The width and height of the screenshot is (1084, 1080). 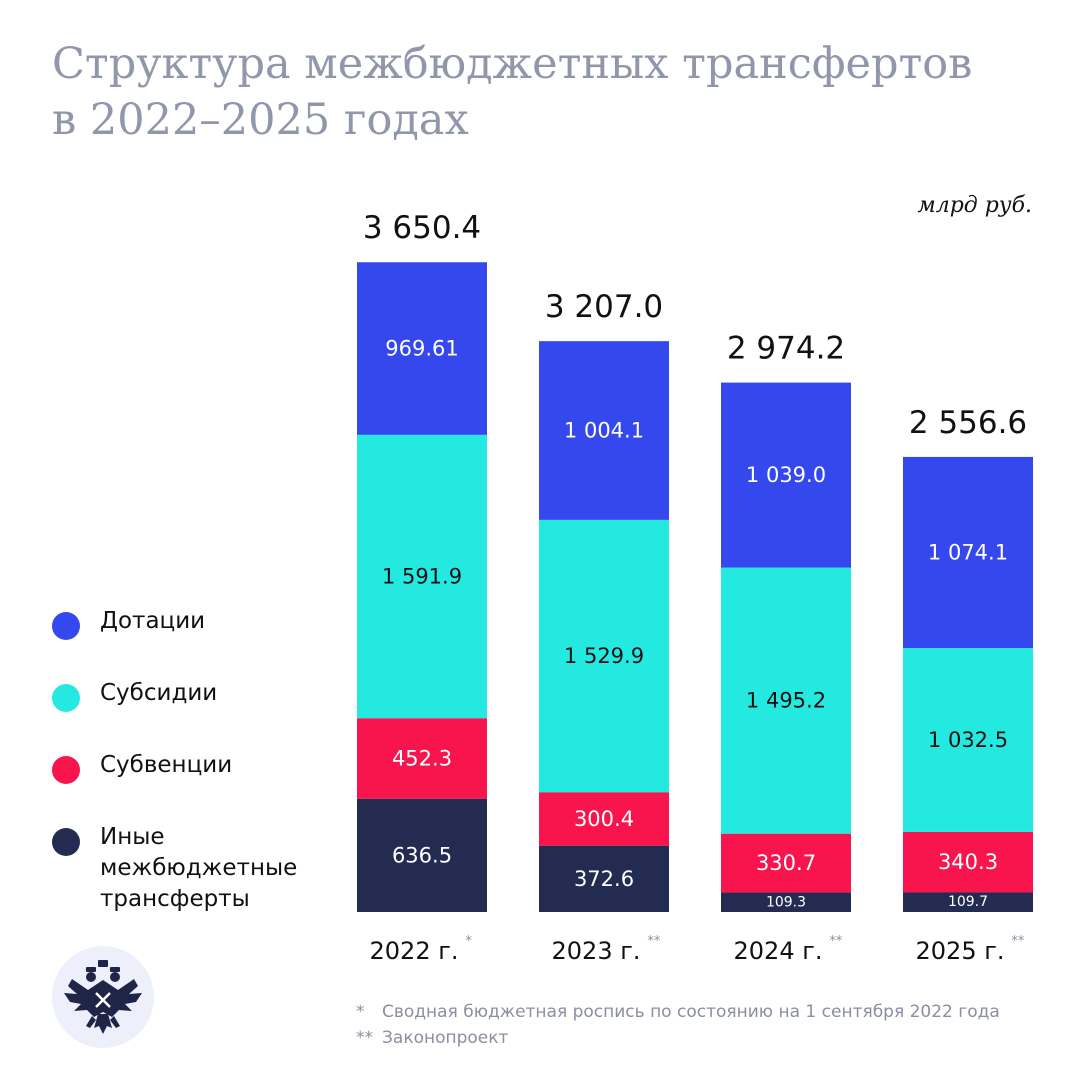 What do you see at coordinates (778, 951) in the screenshot?
I see `category-label-3: 2024 г.` at bounding box center [778, 951].